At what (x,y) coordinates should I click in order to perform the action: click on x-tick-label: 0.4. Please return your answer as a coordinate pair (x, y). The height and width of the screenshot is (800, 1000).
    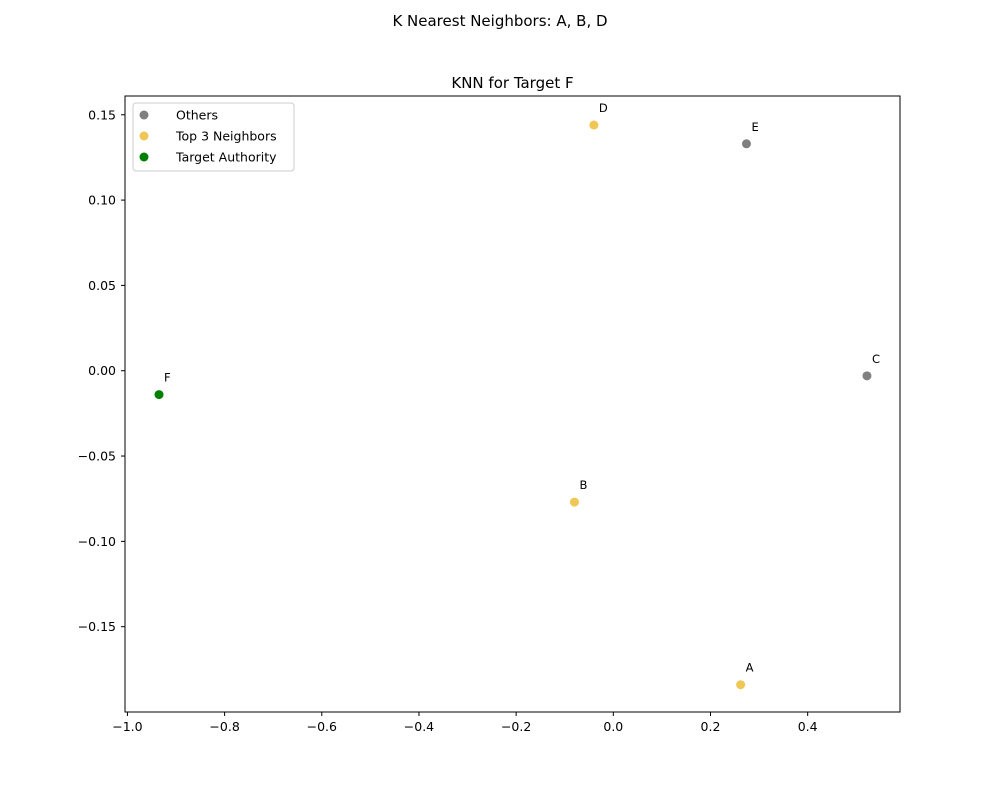
    Looking at the image, I should click on (808, 726).